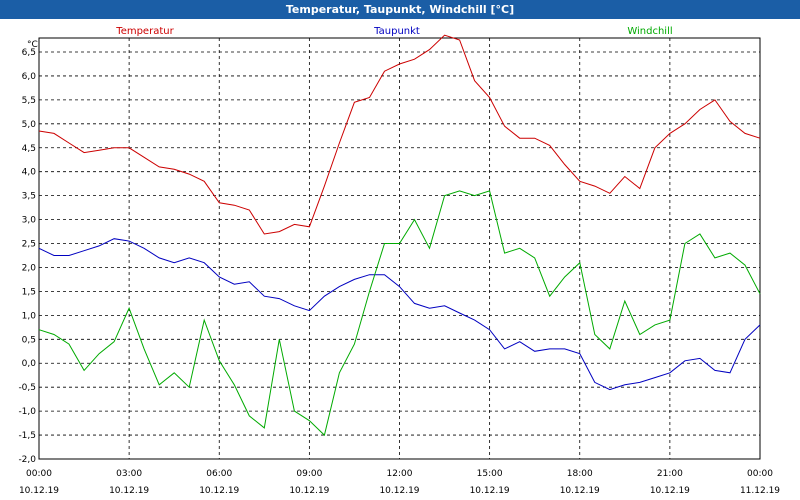  I want to click on x-tick-time: 09:00, so click(309, 474).